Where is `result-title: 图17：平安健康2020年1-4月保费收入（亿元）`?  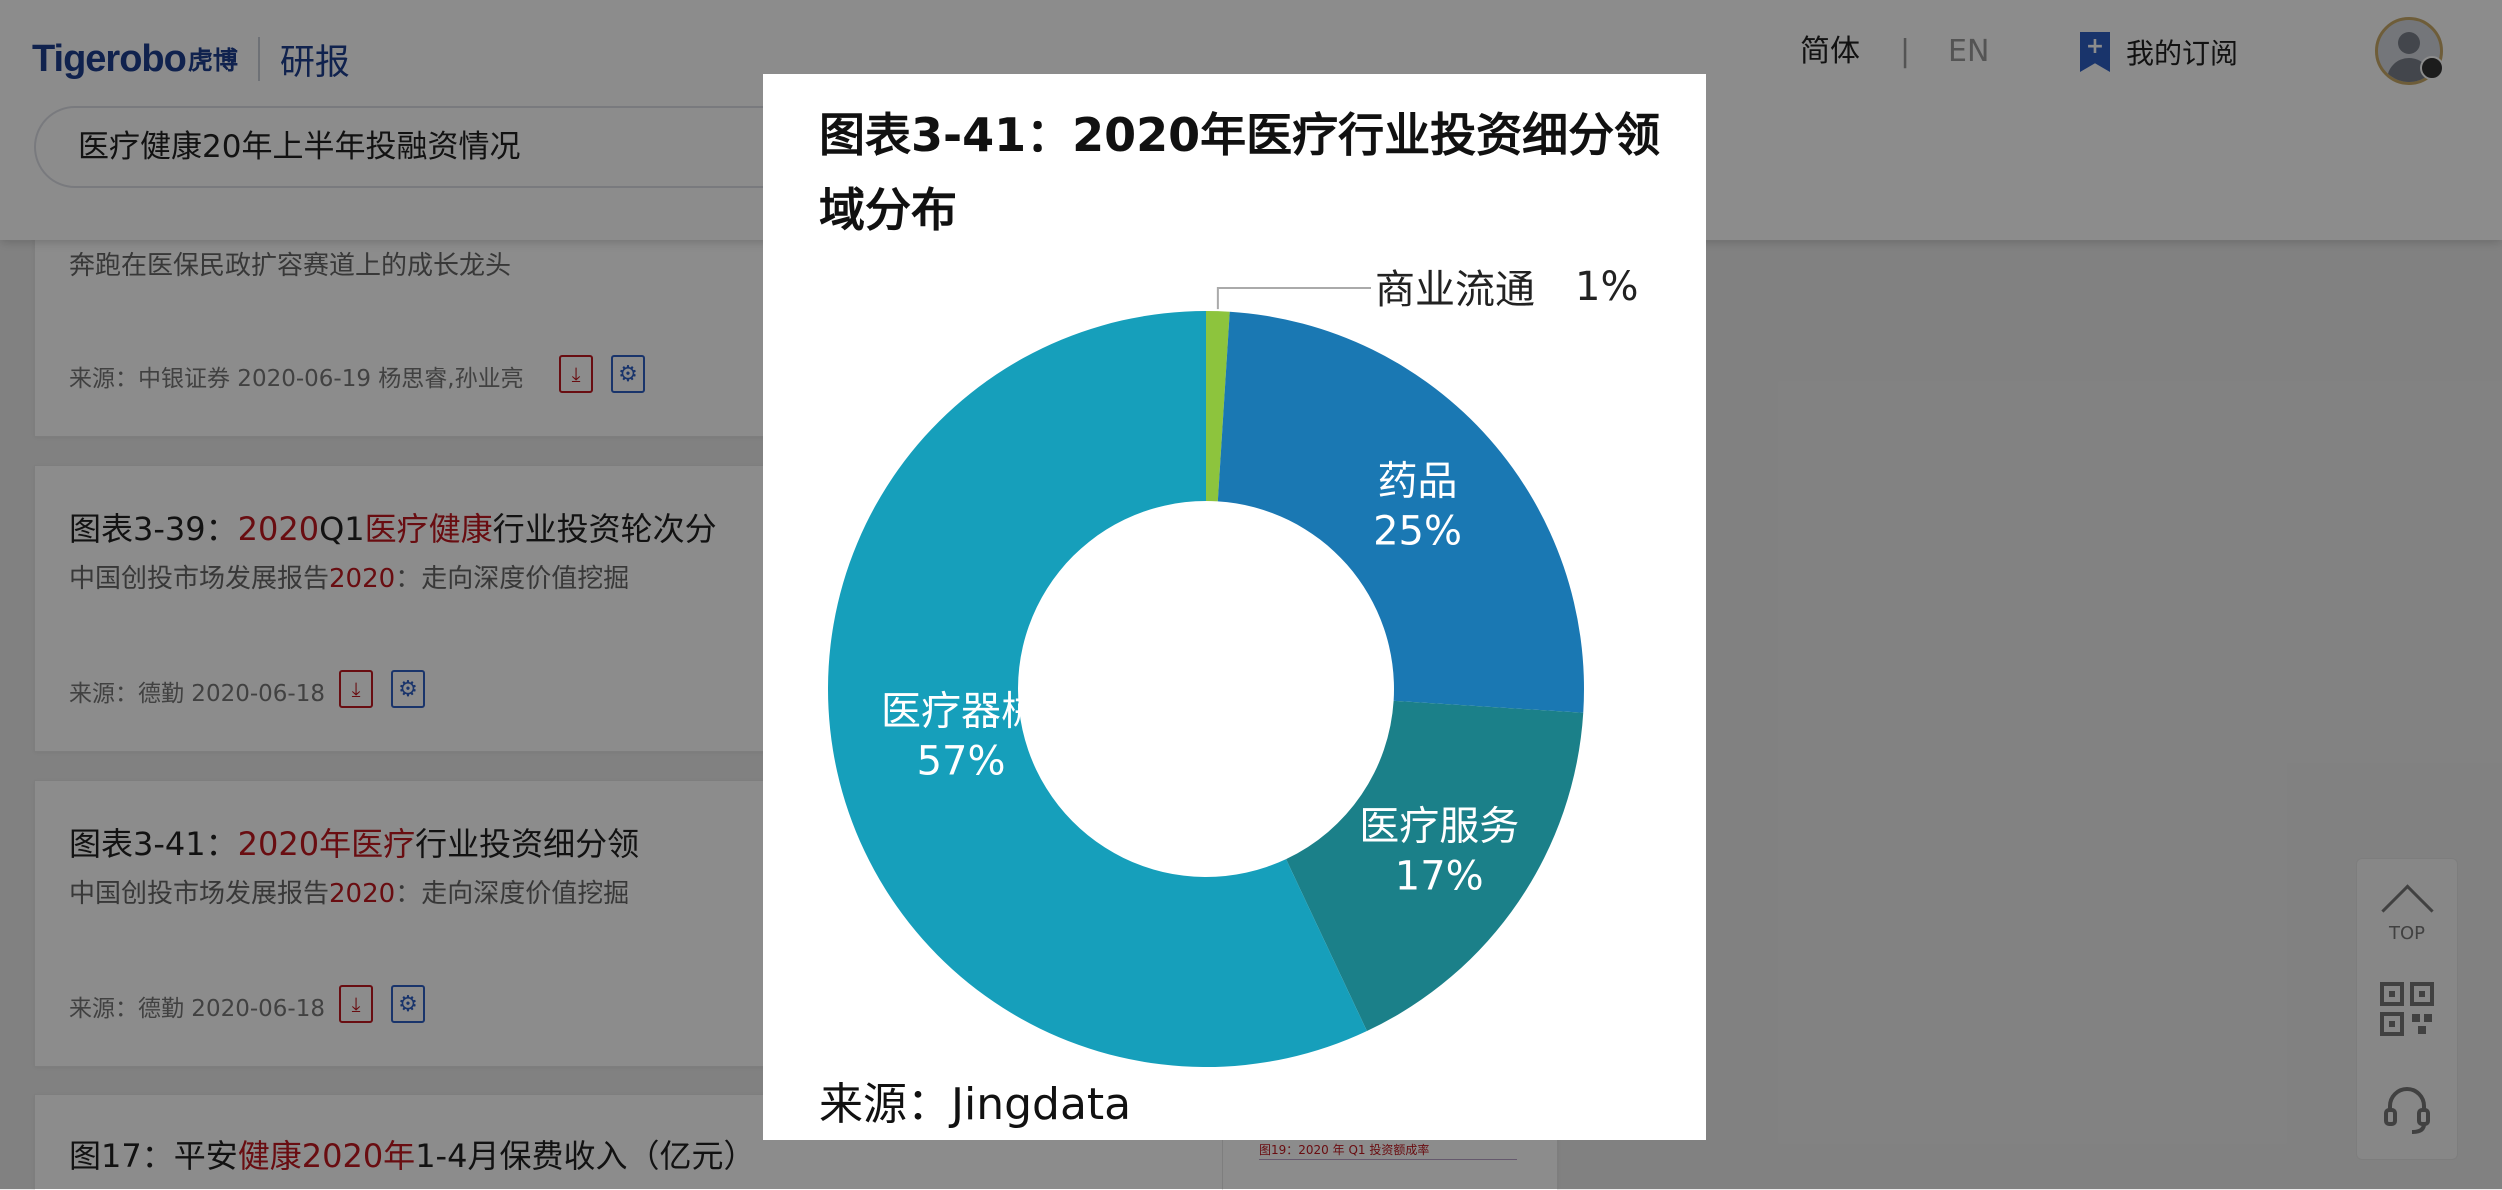
result-title: 图17：平安健康2020年1-4月保费收入（亿元） is located at coordinates (412, 1154).